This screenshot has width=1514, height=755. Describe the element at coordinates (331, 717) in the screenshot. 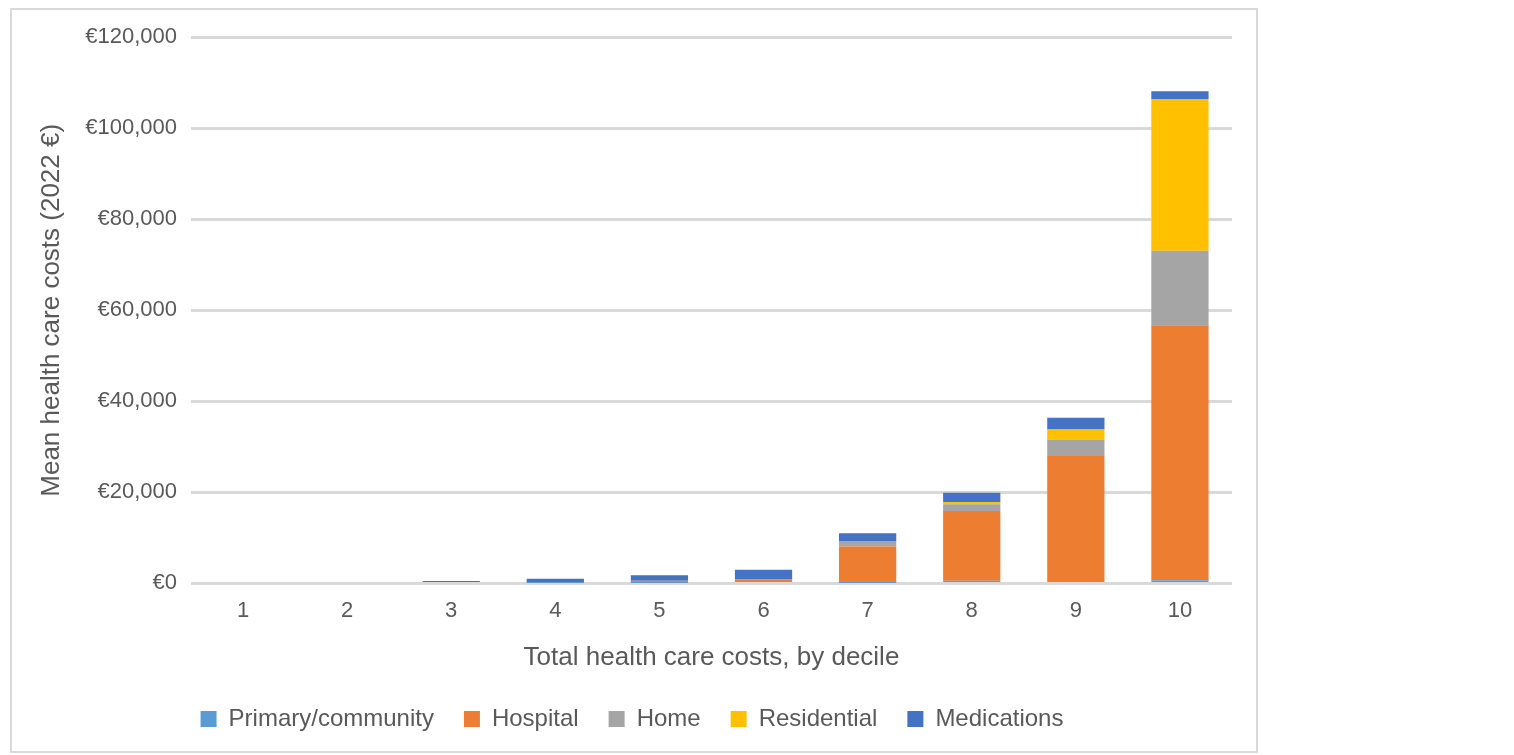

I see `legend-label: Primary/community` at that location.